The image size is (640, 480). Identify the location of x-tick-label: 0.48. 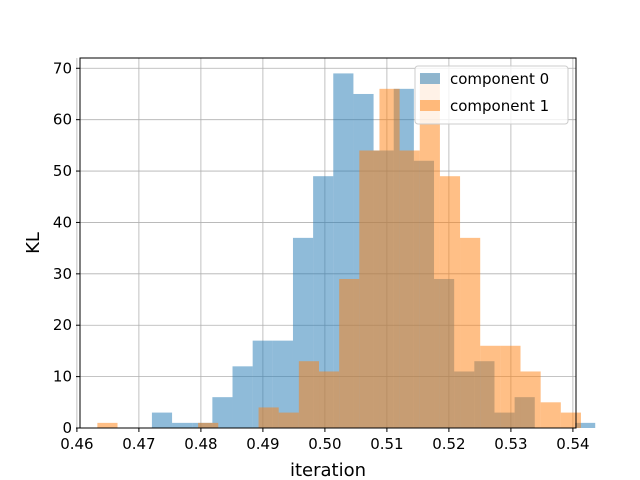
(200, 444).